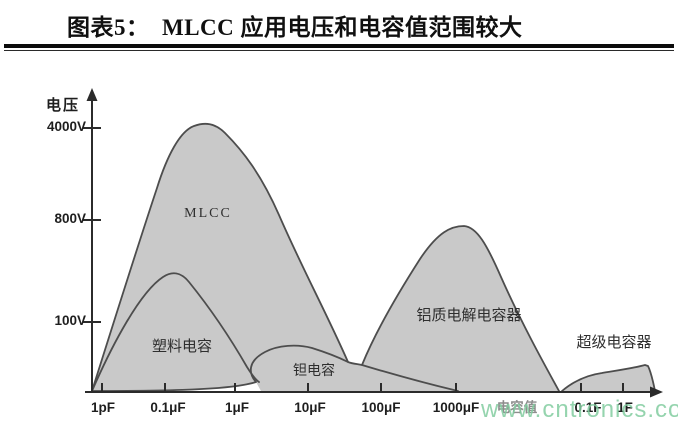  What do you see at coordinates (656, 392) in the screenshot?
I see `x-axis-arrow-icon` at bounding box center [656, 392].